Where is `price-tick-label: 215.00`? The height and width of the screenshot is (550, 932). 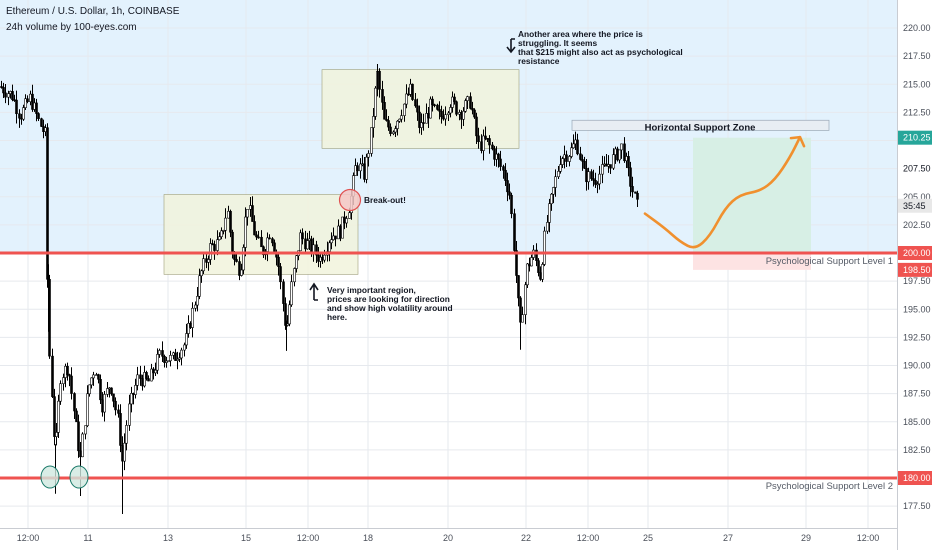
price-tick-label: 215.00 is located at coordinates (917, 84).